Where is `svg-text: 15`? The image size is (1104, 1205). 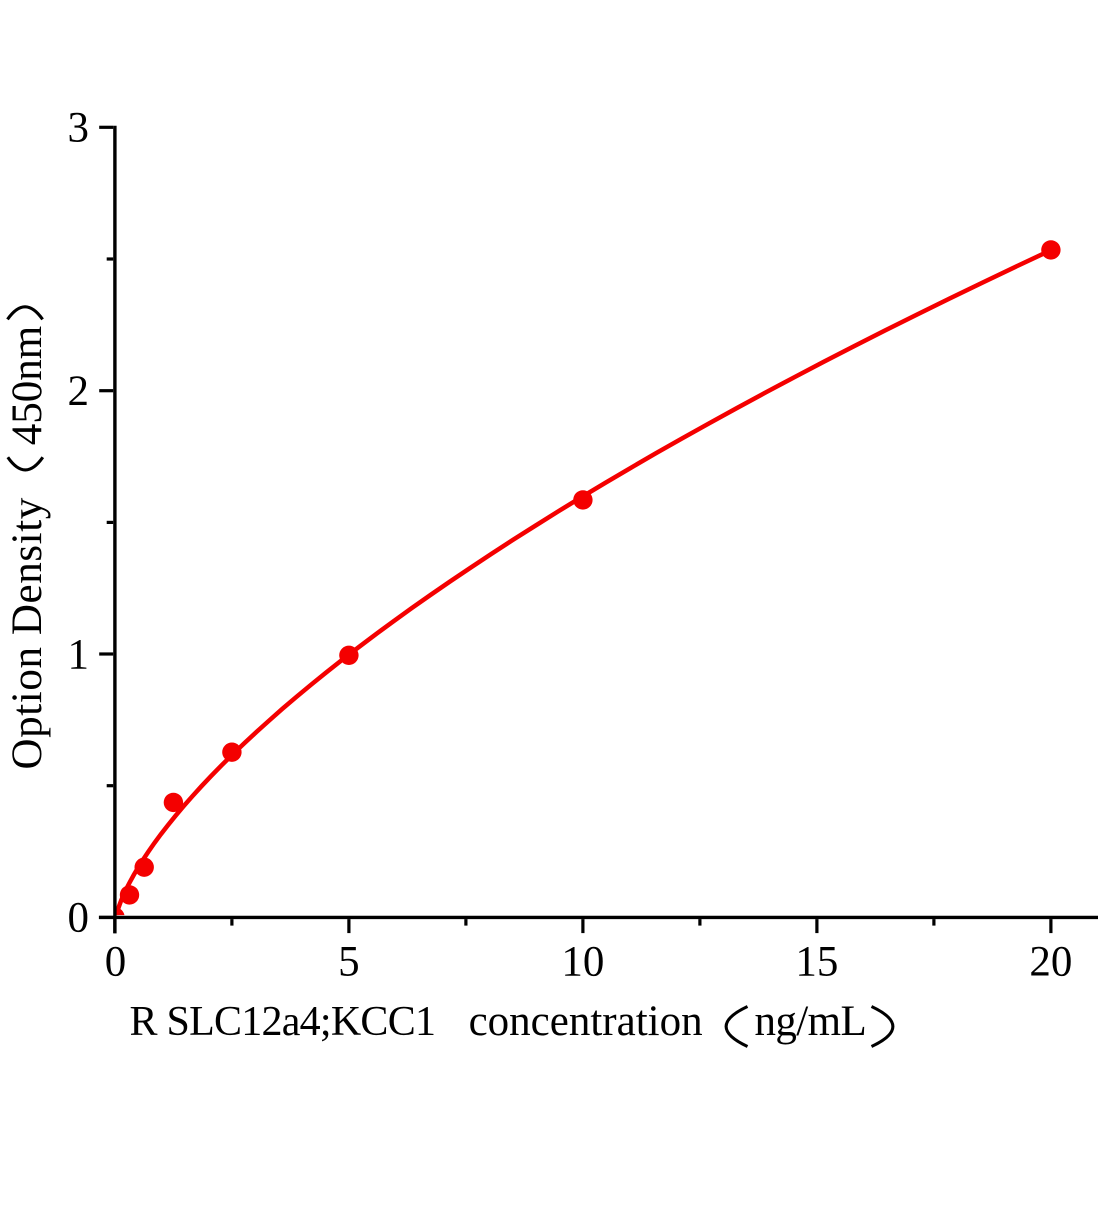 svg-text: 15 is located at coordinates (816, 962).